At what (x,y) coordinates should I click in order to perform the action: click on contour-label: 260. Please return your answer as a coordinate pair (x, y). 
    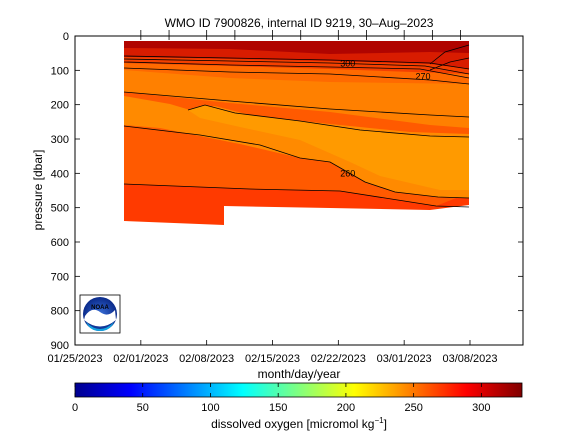
    Looking at the image, I should click on (347, 173).